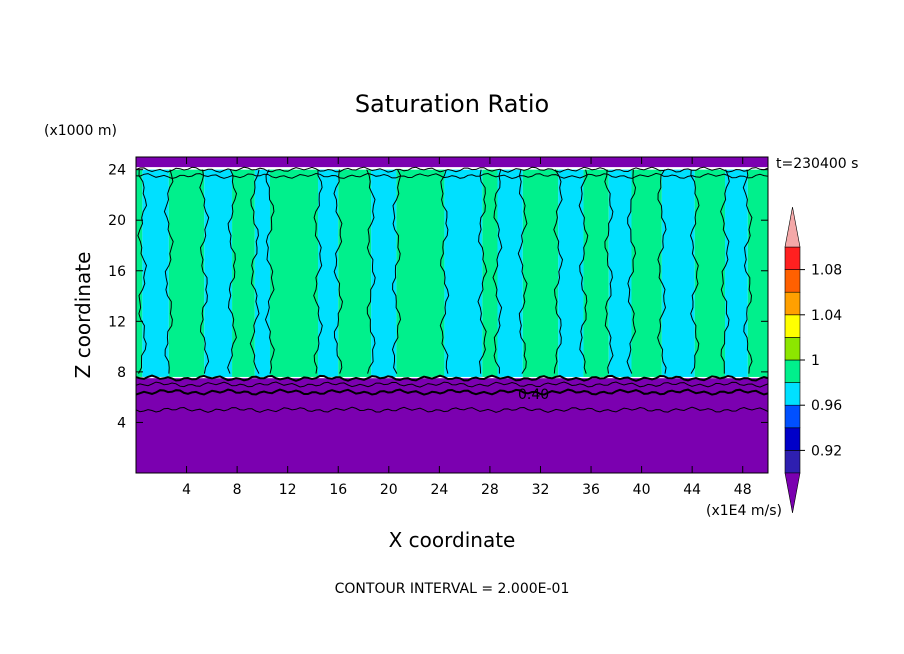  Describe the element at coordinates (490, 490) in the screenshot. I see `x-tick-label: 28` at that location.